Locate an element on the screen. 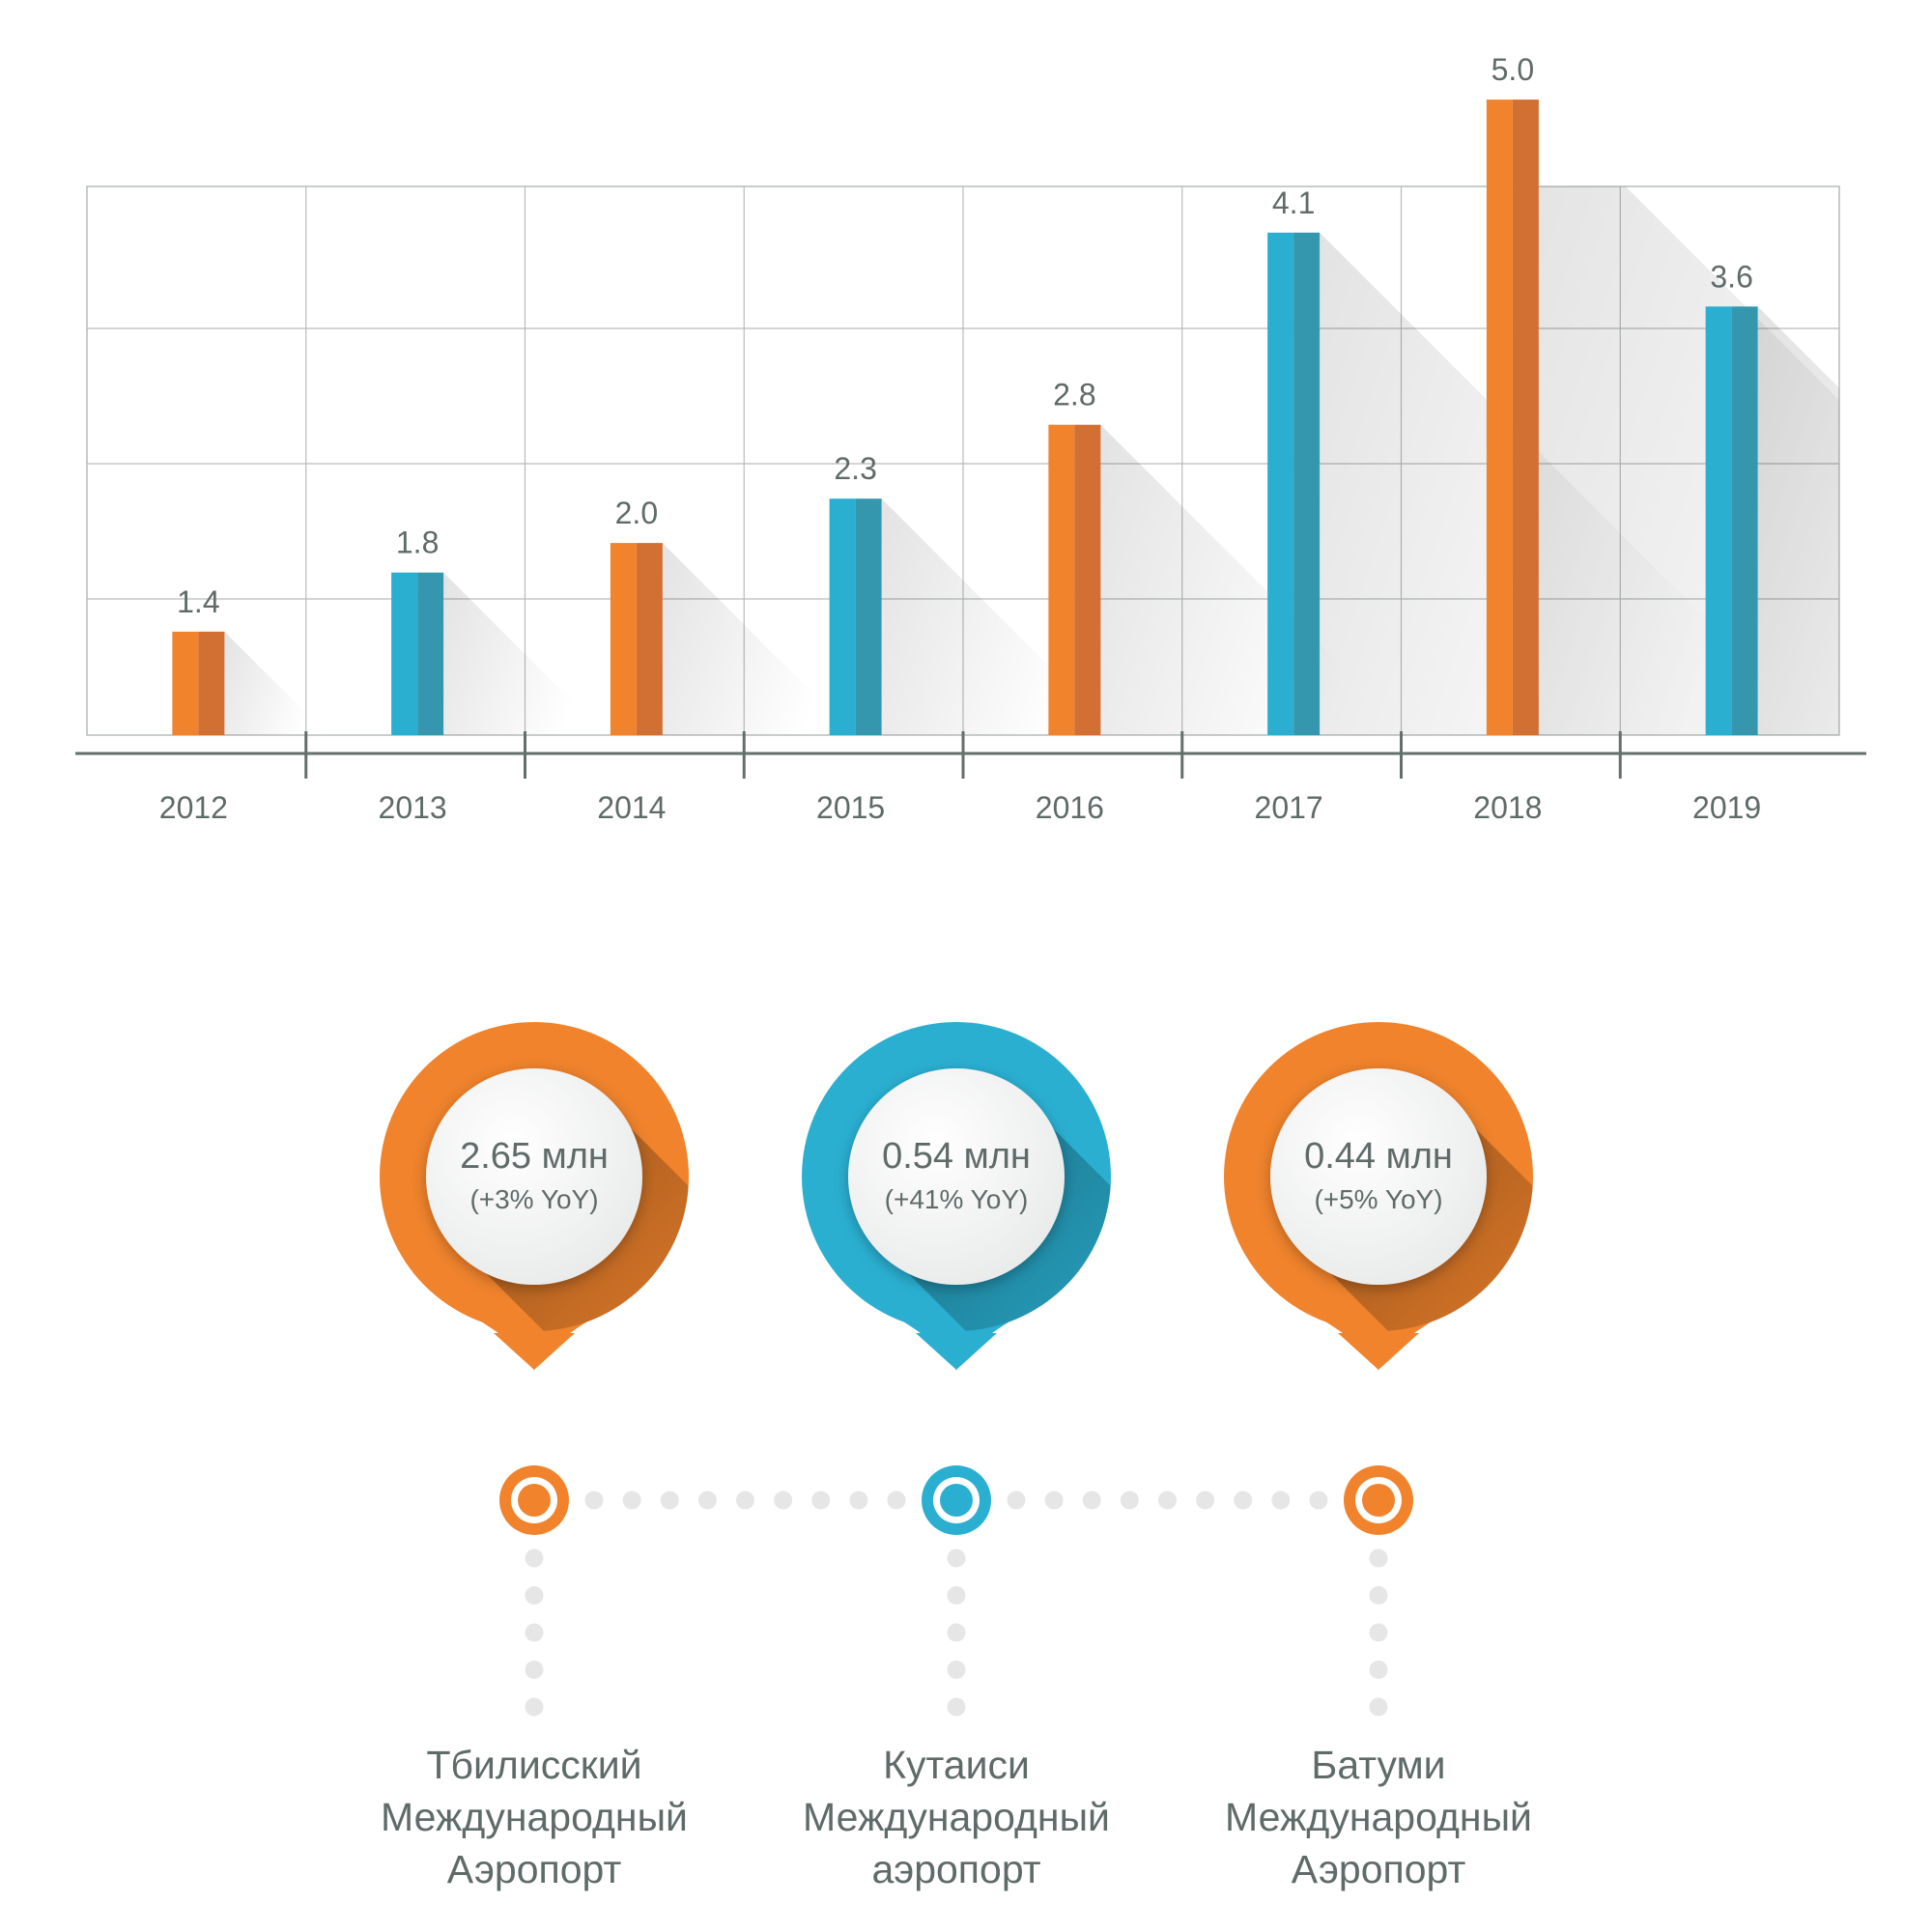 This screenshot has width=1932, height=1932. data-label-2015: 2.3 is located at coordinates (855, 468).